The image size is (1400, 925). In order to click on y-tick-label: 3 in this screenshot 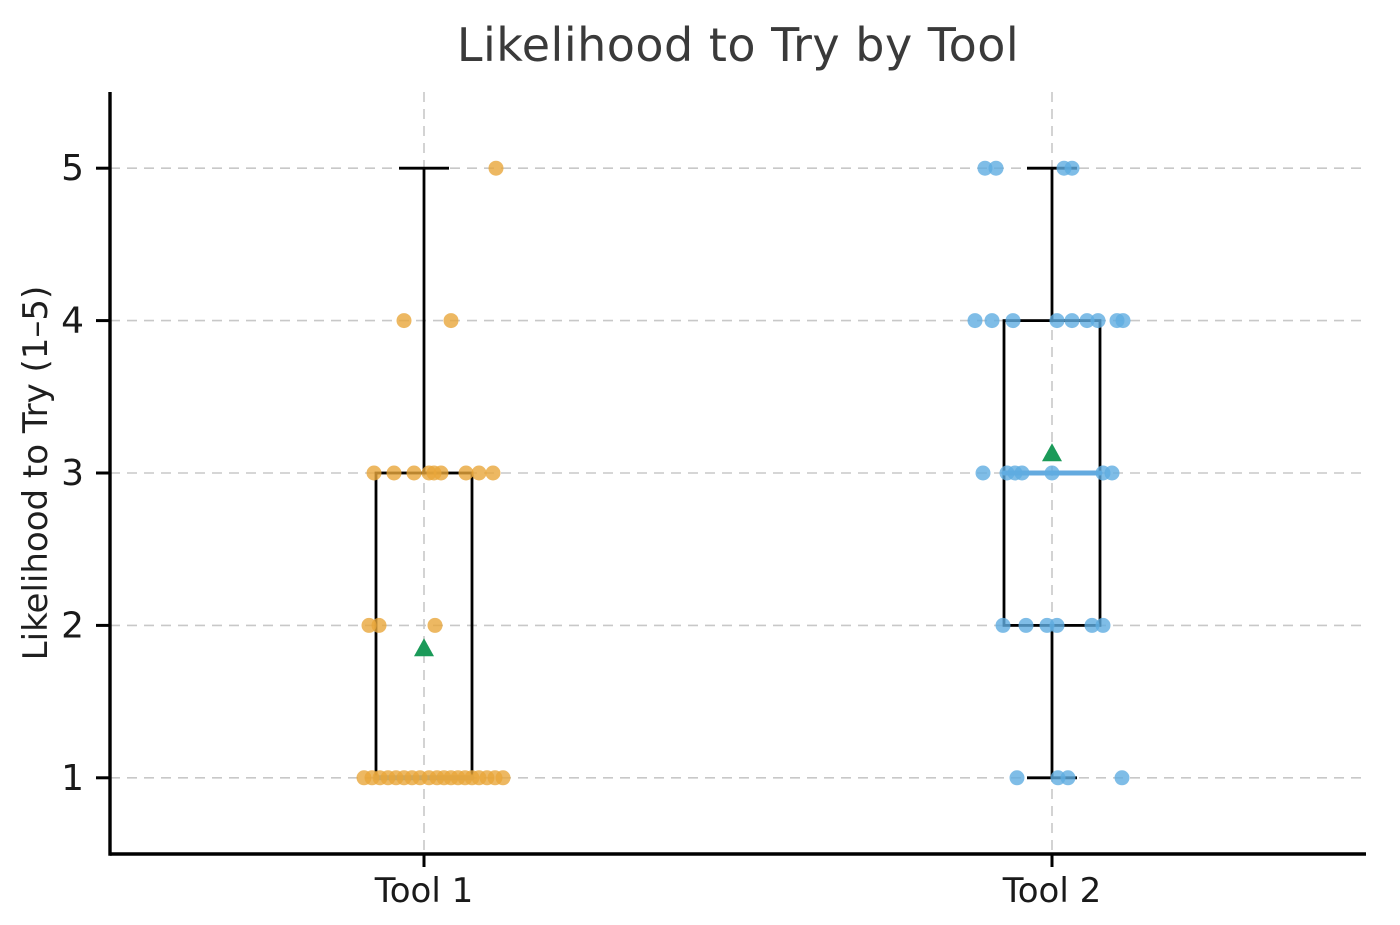, I will do `click(72, 473)`.